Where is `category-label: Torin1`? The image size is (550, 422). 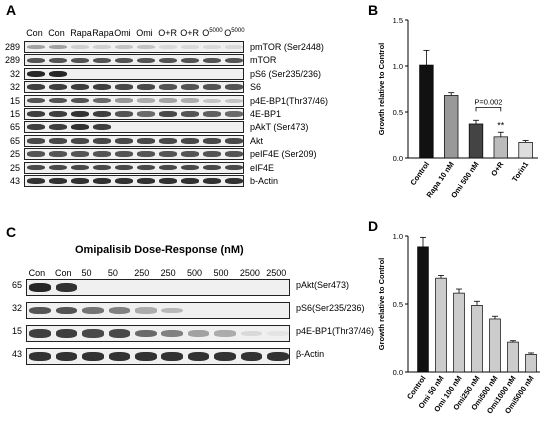 category-label: Torin1 is located at coordinates (520, 171).